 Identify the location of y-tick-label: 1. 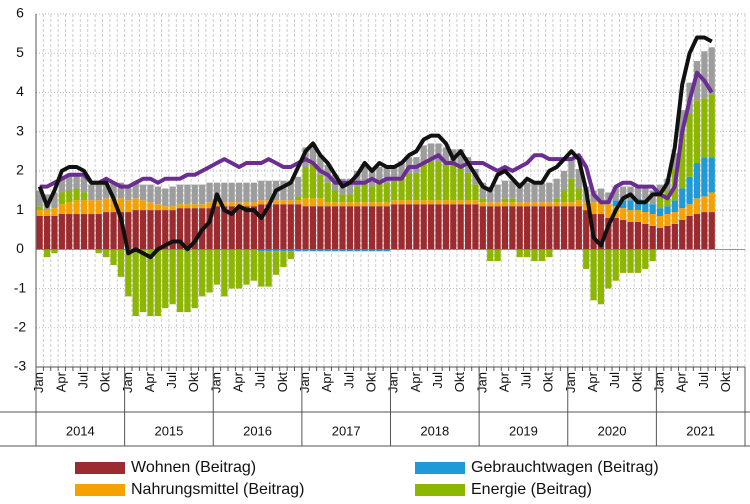
(20, 209).